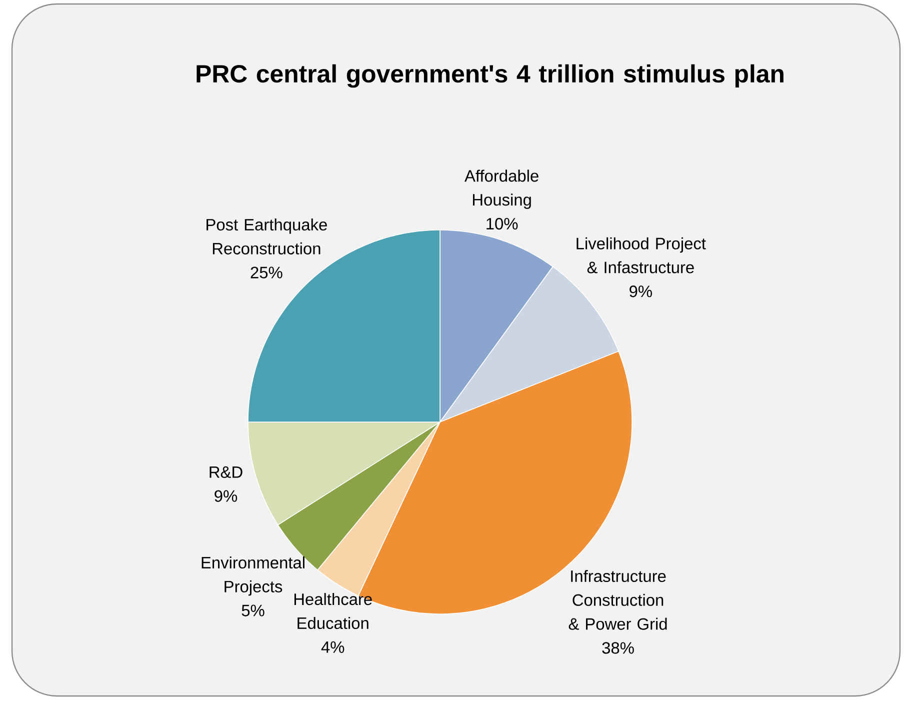  What do you see at coordinates (226, 472) in the screenshot?
I see `slice-label: R&D` at bounding box center [226, 472].